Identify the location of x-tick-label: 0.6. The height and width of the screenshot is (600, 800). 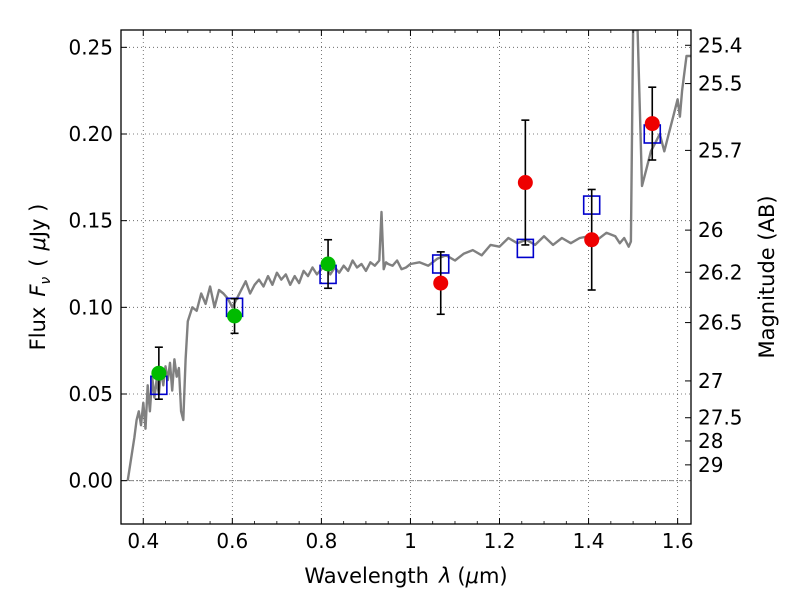
(232, 541).